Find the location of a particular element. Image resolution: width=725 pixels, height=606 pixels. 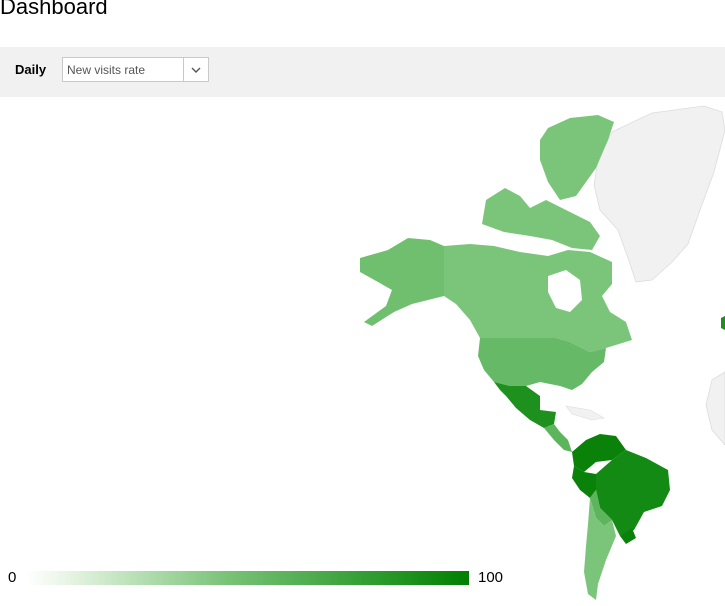

map-region-peru is located at coordinates (584, 482).